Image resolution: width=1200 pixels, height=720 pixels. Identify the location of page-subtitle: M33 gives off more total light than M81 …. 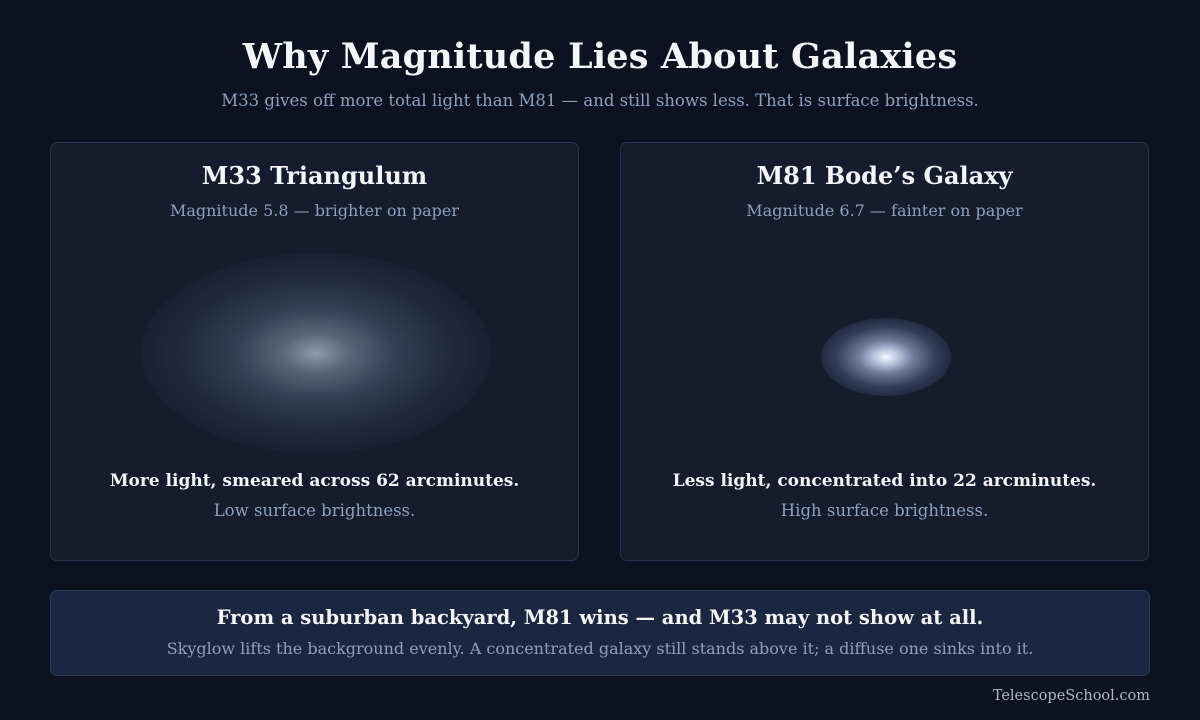
(600, 100).